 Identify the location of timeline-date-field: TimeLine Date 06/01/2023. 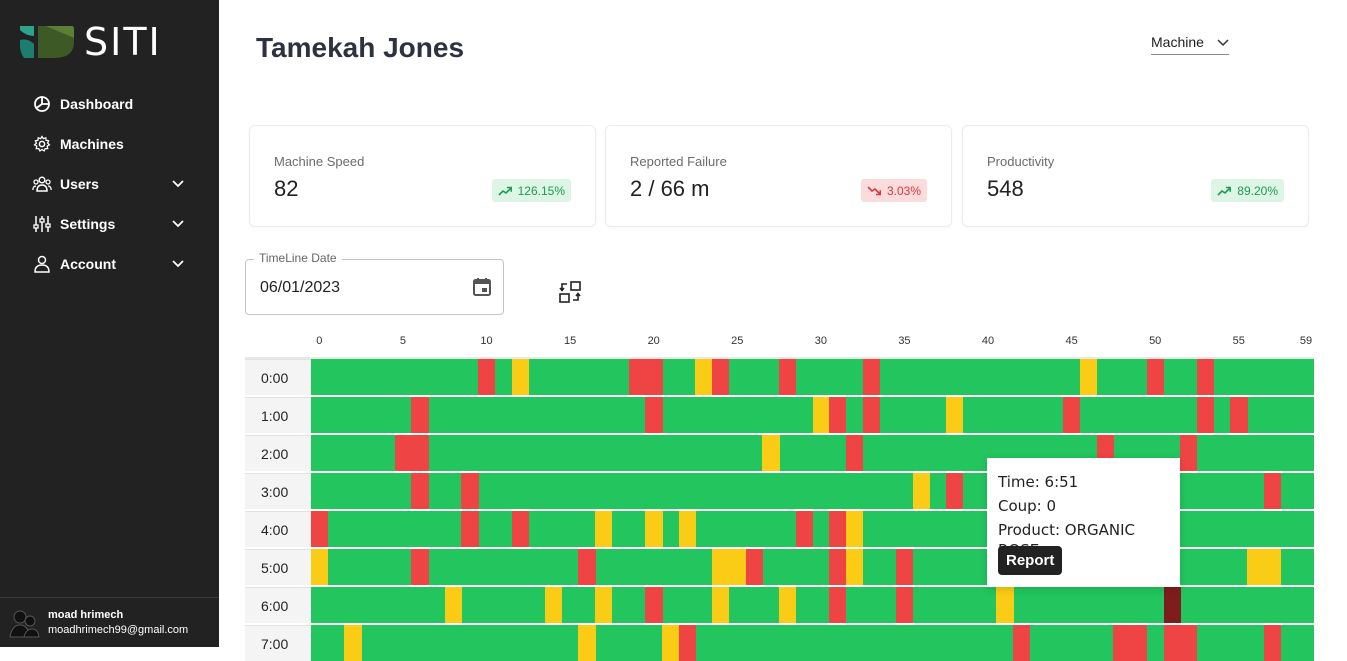
(374, 283).